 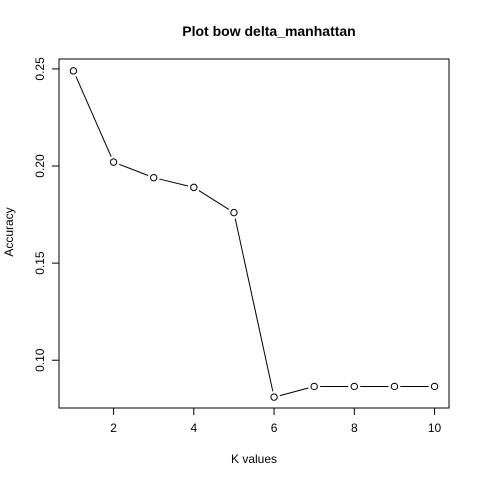 What do you see at coordinates (40, 263) in the screenshot?
I see `y-tick-label: 0.15` at bounding box center [40, 263].